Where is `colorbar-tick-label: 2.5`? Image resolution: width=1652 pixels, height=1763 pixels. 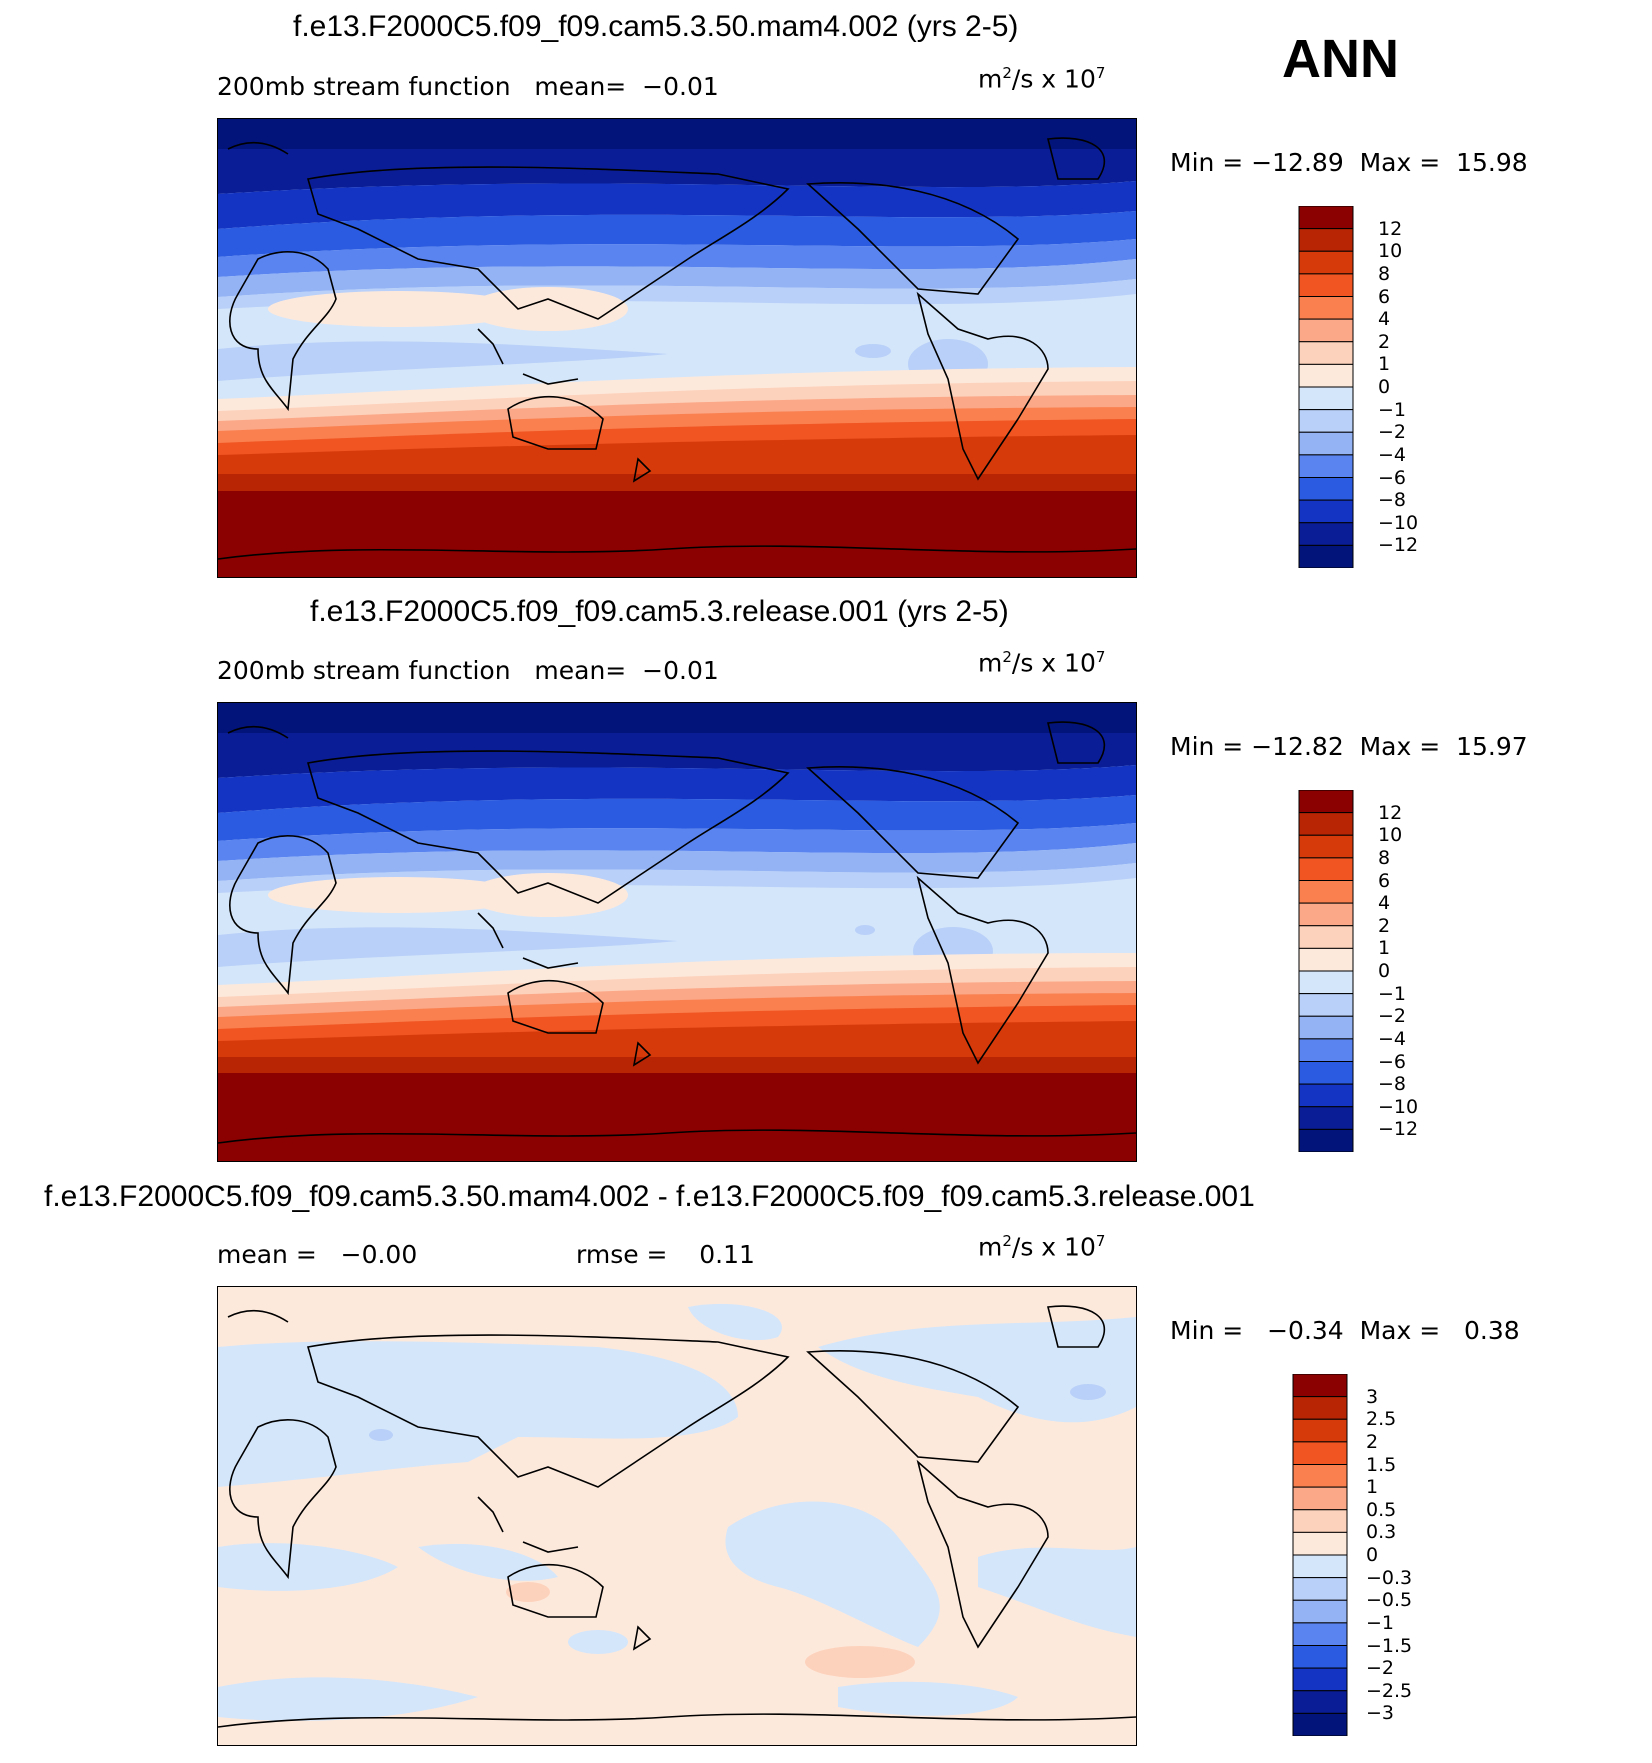
colorbar-tick-label: 2.5 is located at coordinates (1381, 1419).